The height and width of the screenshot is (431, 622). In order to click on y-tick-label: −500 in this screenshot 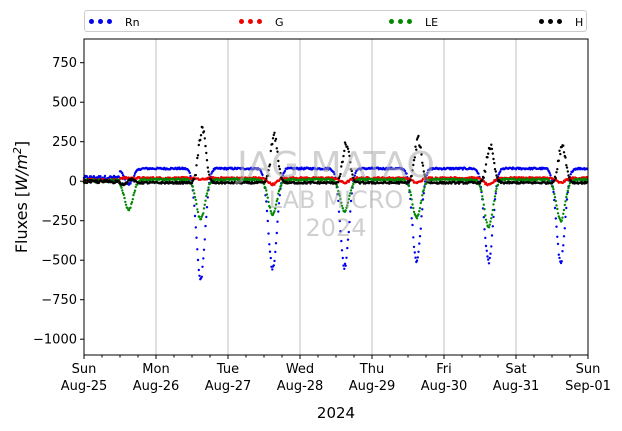, I will do `click(59, 261)`.